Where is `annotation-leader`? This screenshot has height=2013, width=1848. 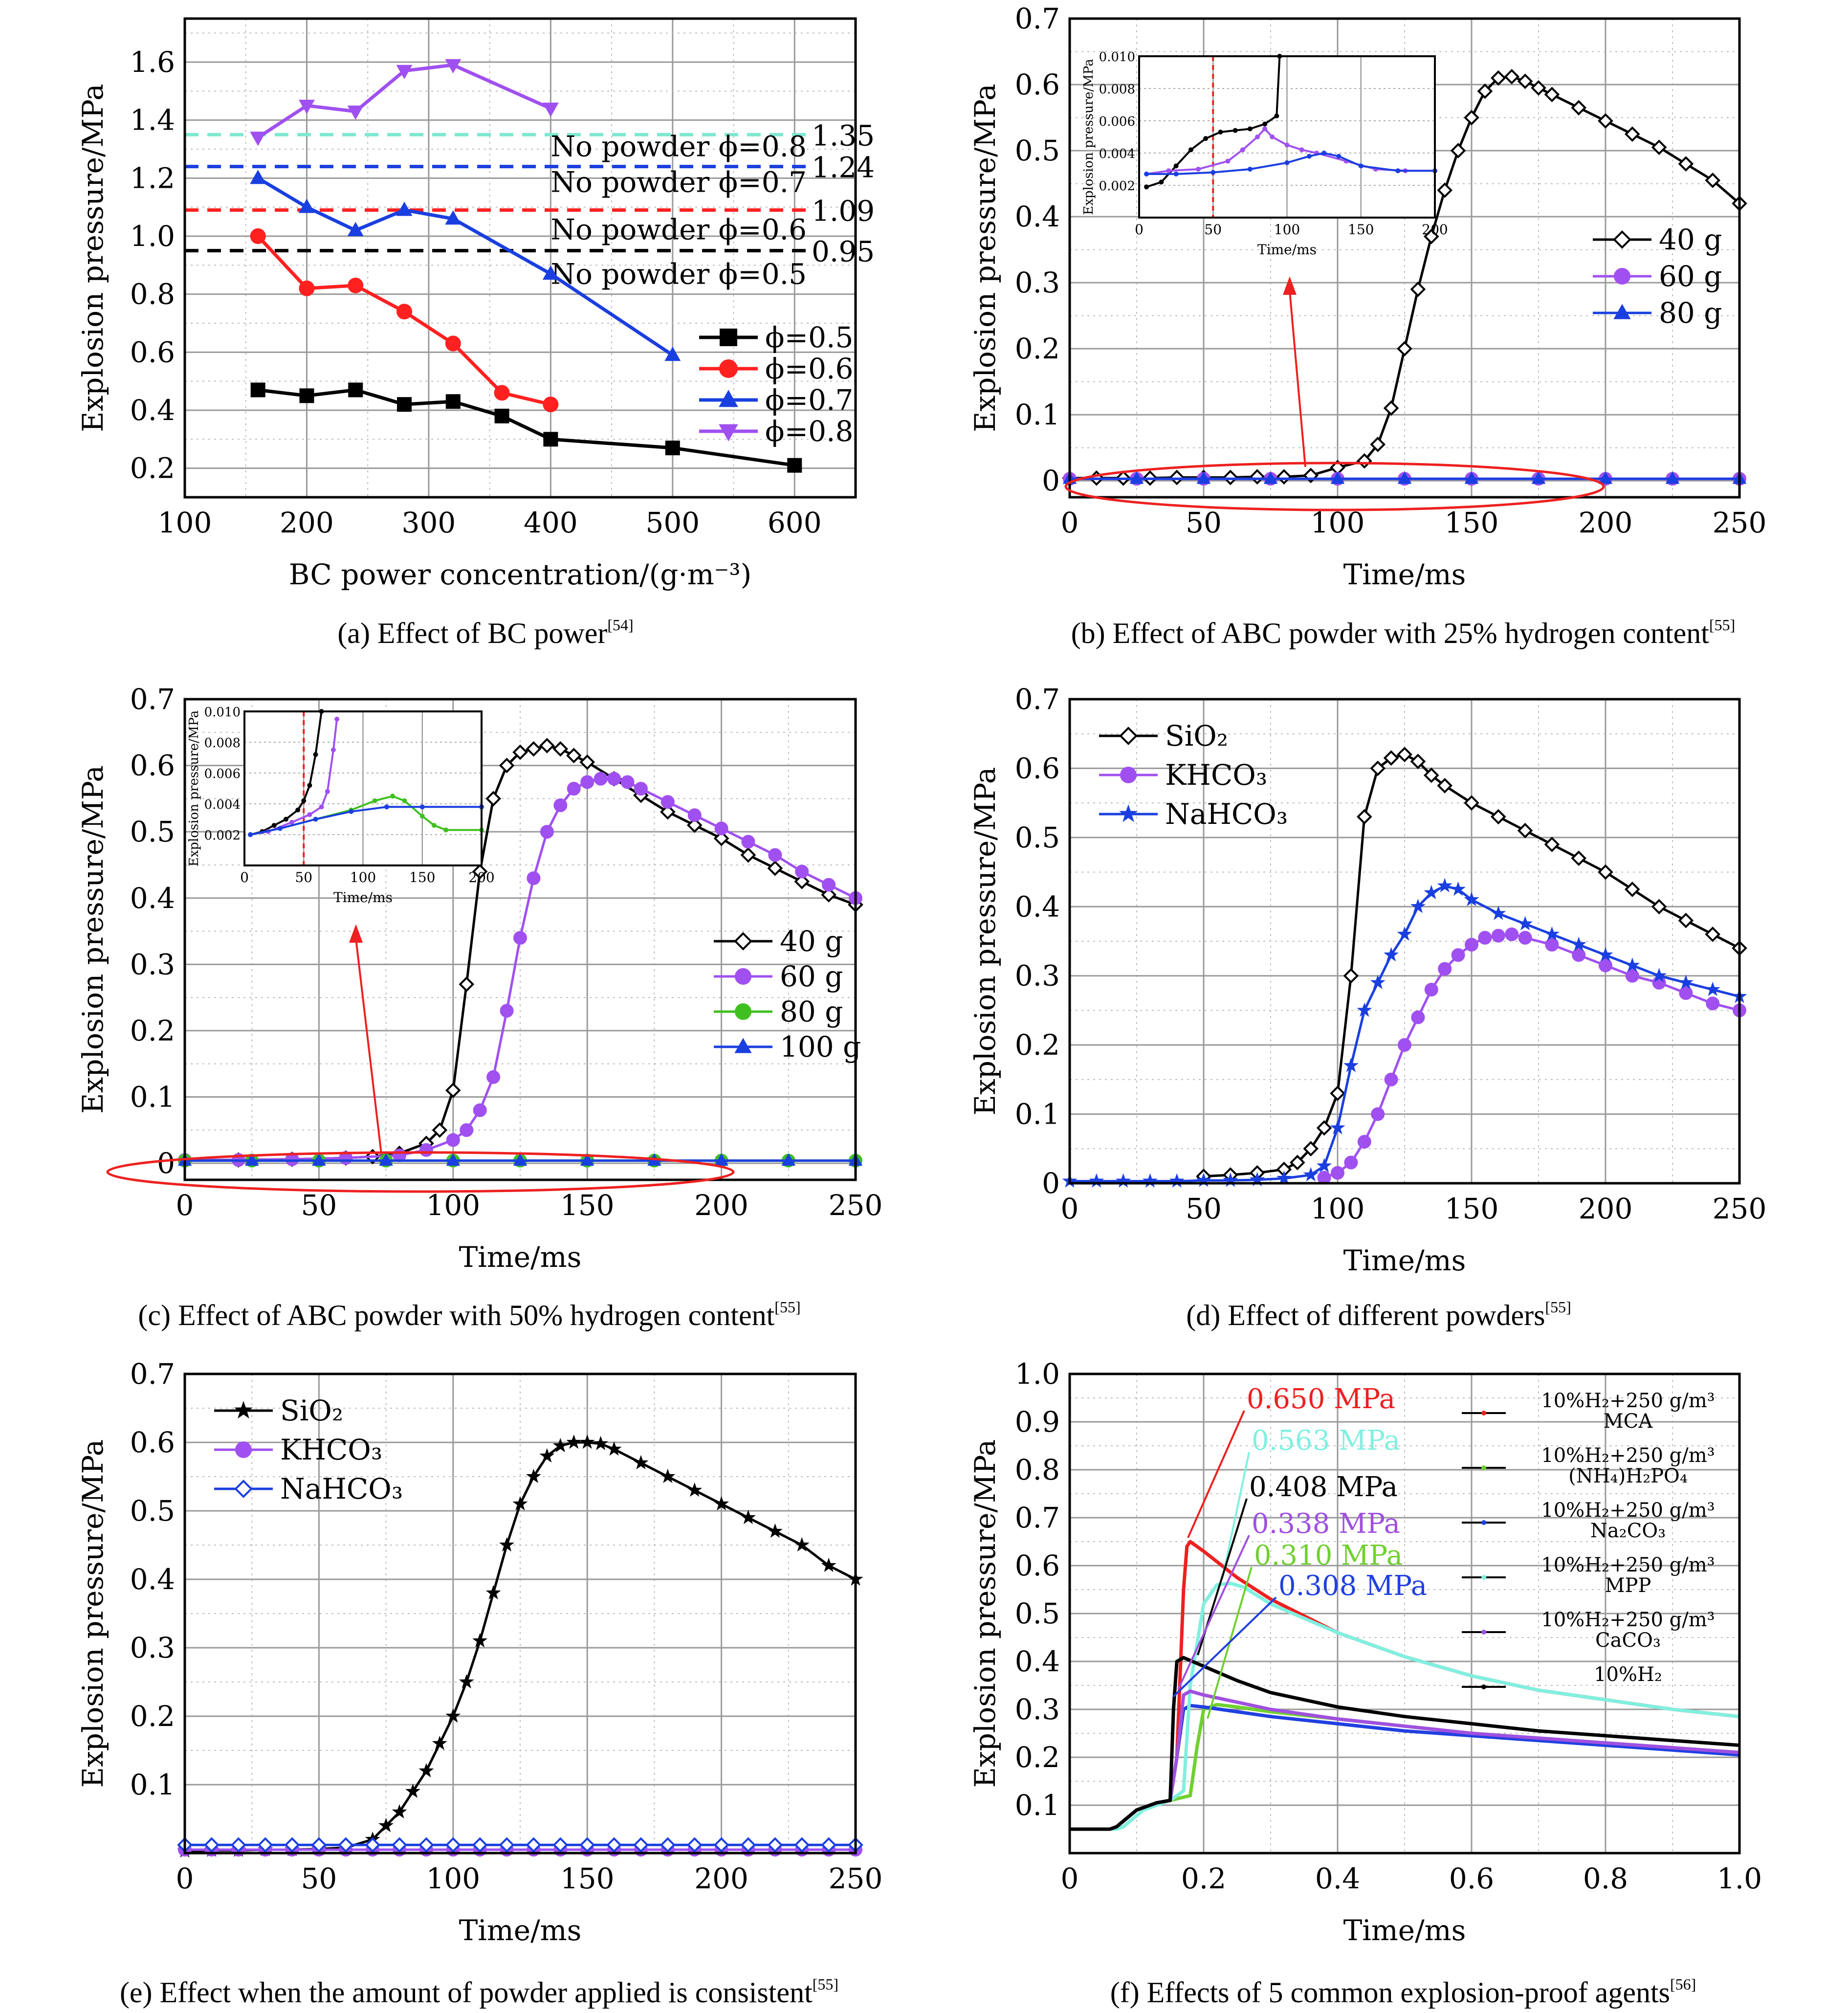
annotation-leader is located at coordinates (1224, 1647).